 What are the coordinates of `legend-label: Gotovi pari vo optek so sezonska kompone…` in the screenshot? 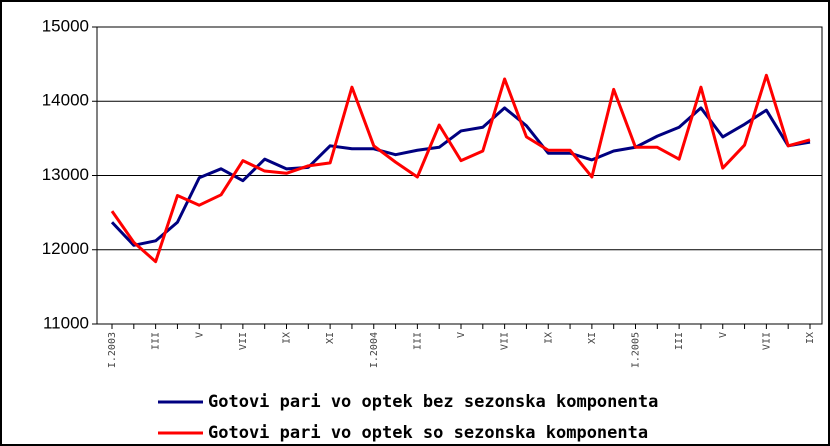 It's located at (428, 433).